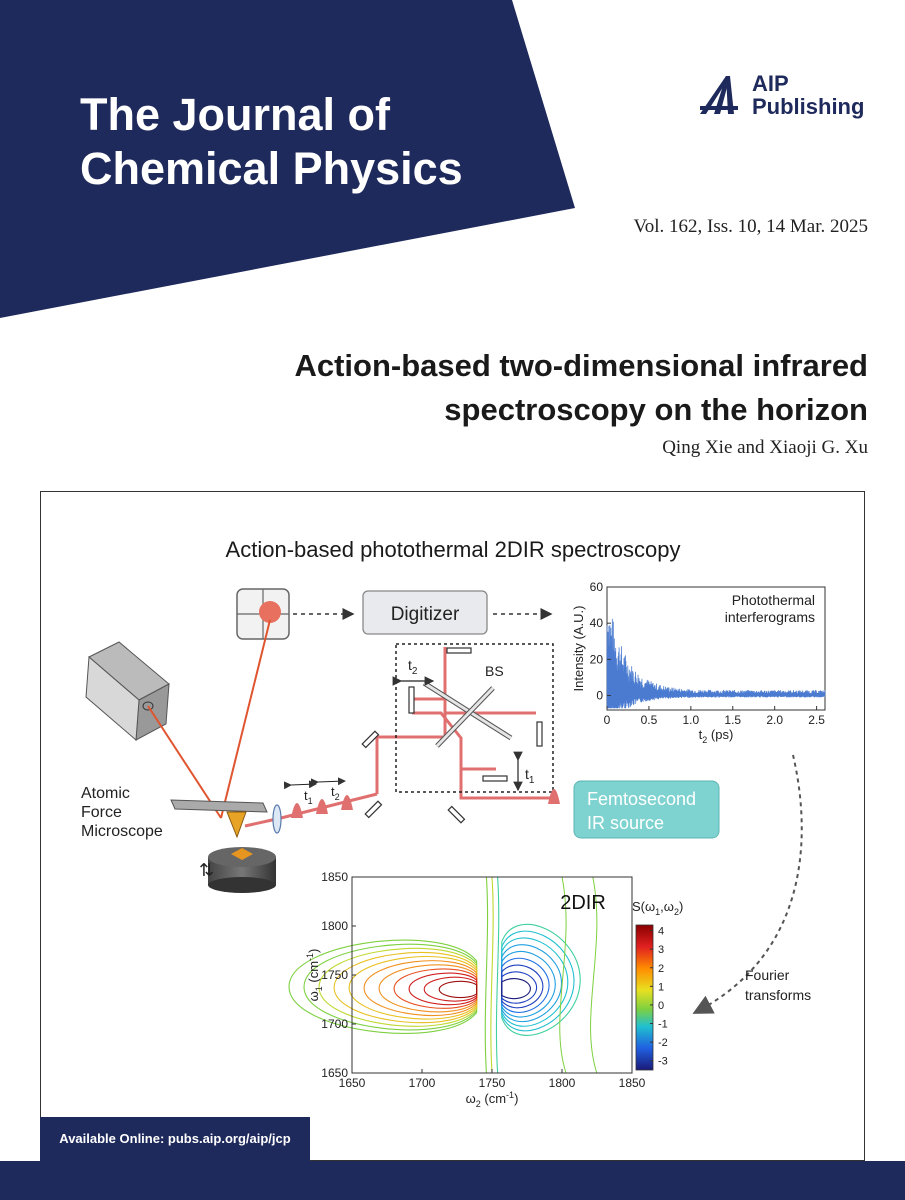 This screenshot has height=1200, width=905. What do you see at coordinates (122, 831) in the screenshot?
I see `afm-label-line3: Microscope` at bounding box center [122, 831].